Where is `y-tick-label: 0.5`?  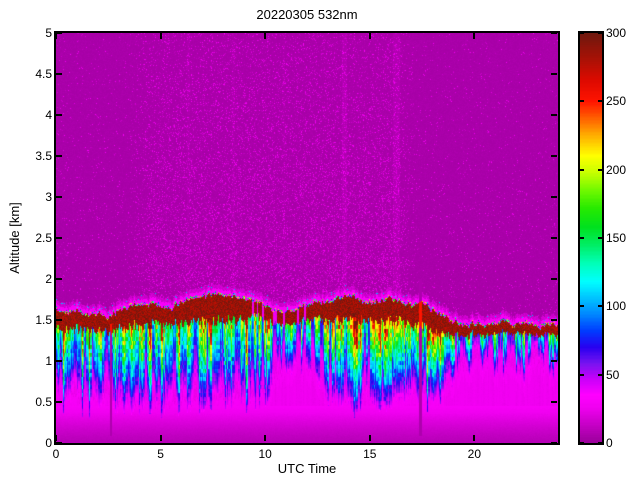
y-tick-label: 0.5 is located at coordinates (43, 402).